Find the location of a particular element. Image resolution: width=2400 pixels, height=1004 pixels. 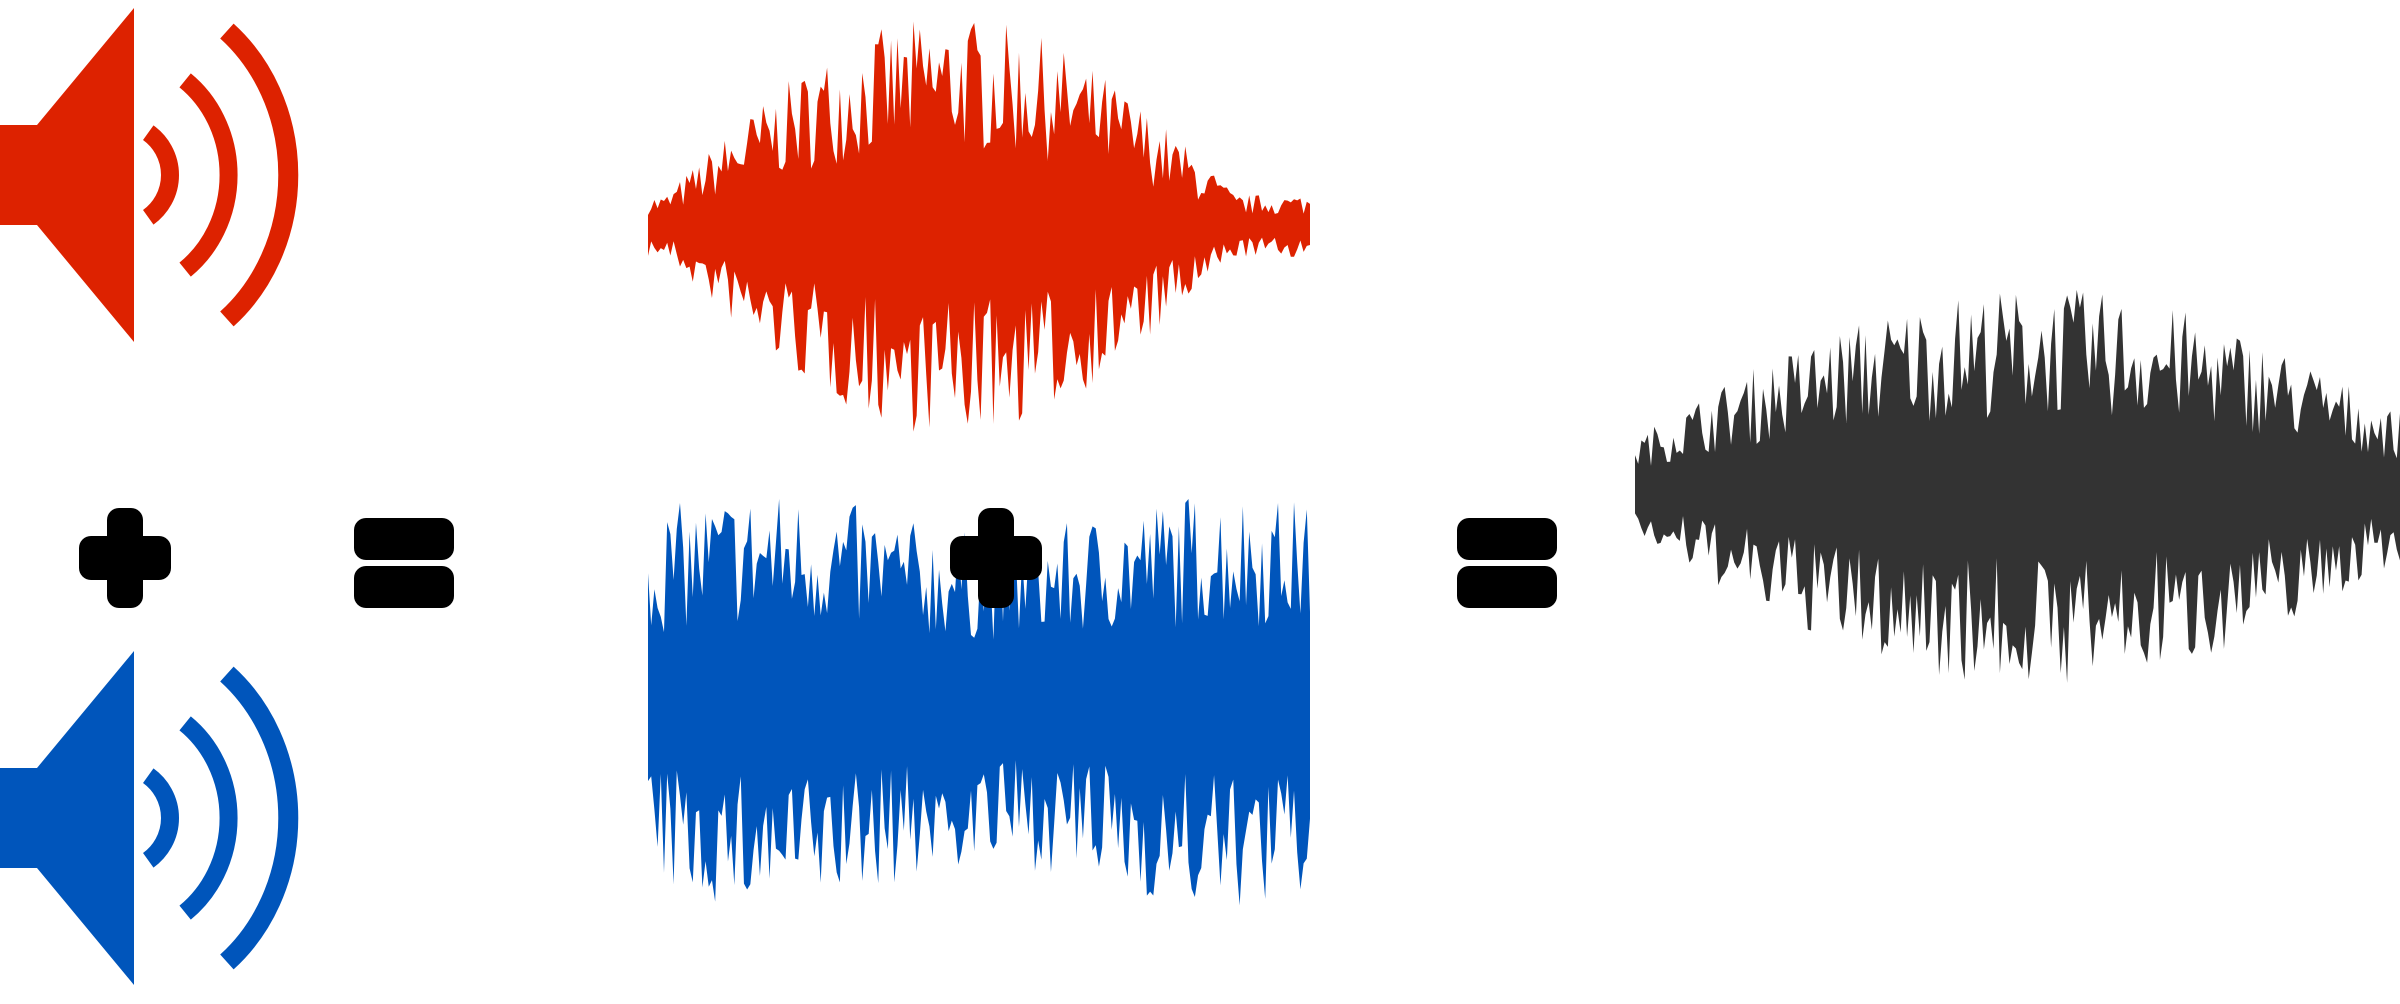

speaker-icon-blue is located at coordinates (149, 818).